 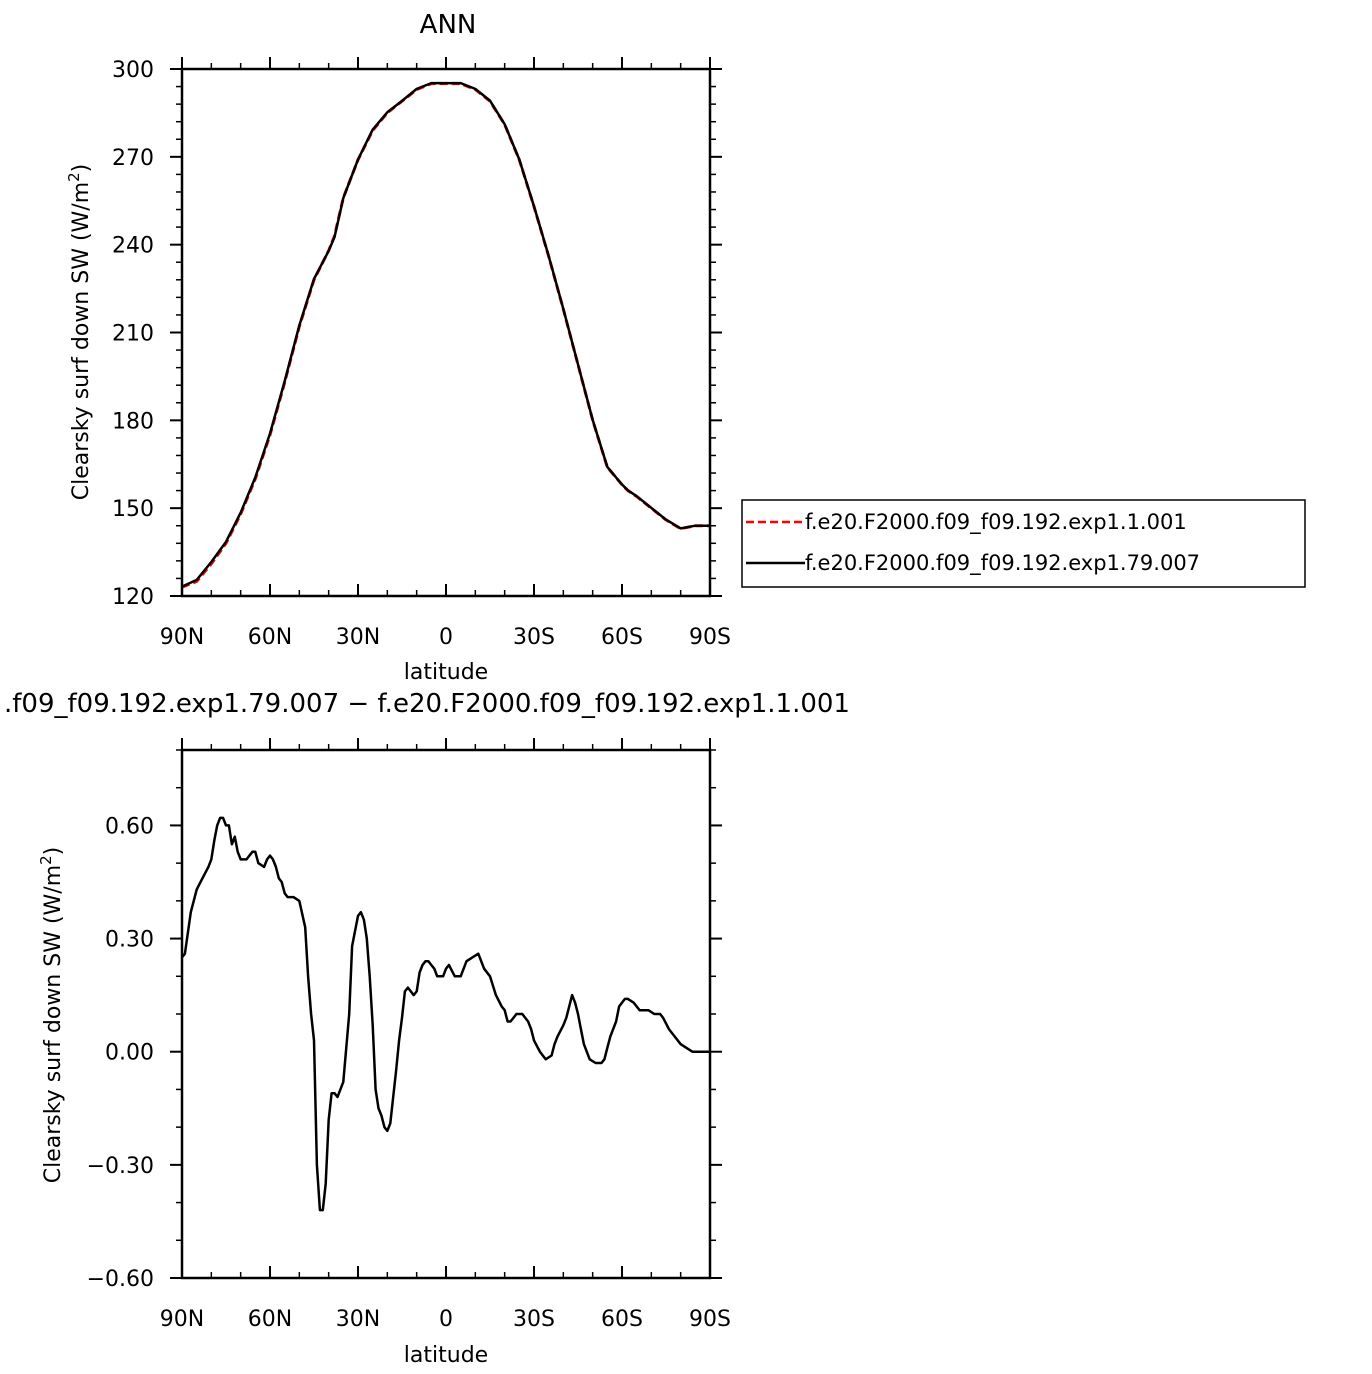 I want to click on bottom-x-tick-label: 0, so click(x=446, y=1319).